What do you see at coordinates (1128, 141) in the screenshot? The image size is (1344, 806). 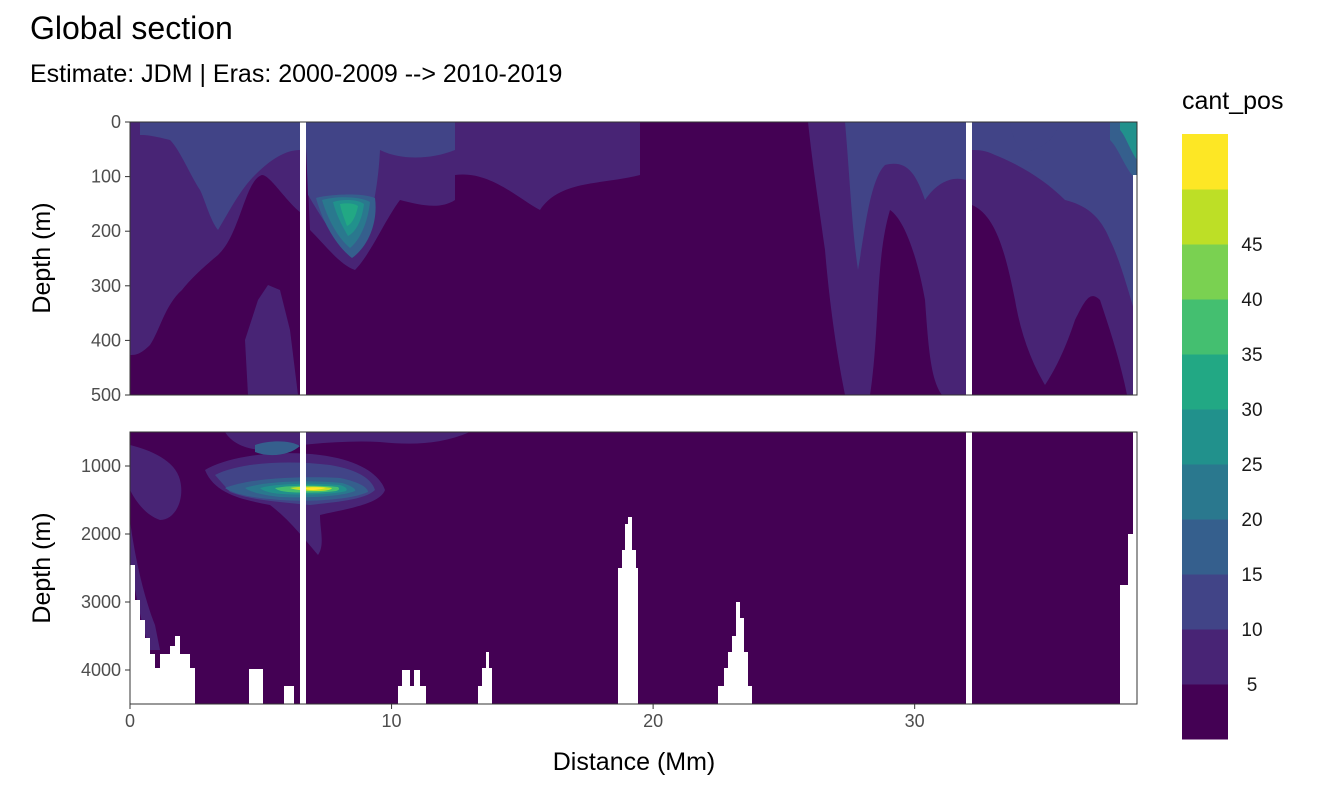 I see `upper-region-surface-right-core` at bounding box center [1128, 141].